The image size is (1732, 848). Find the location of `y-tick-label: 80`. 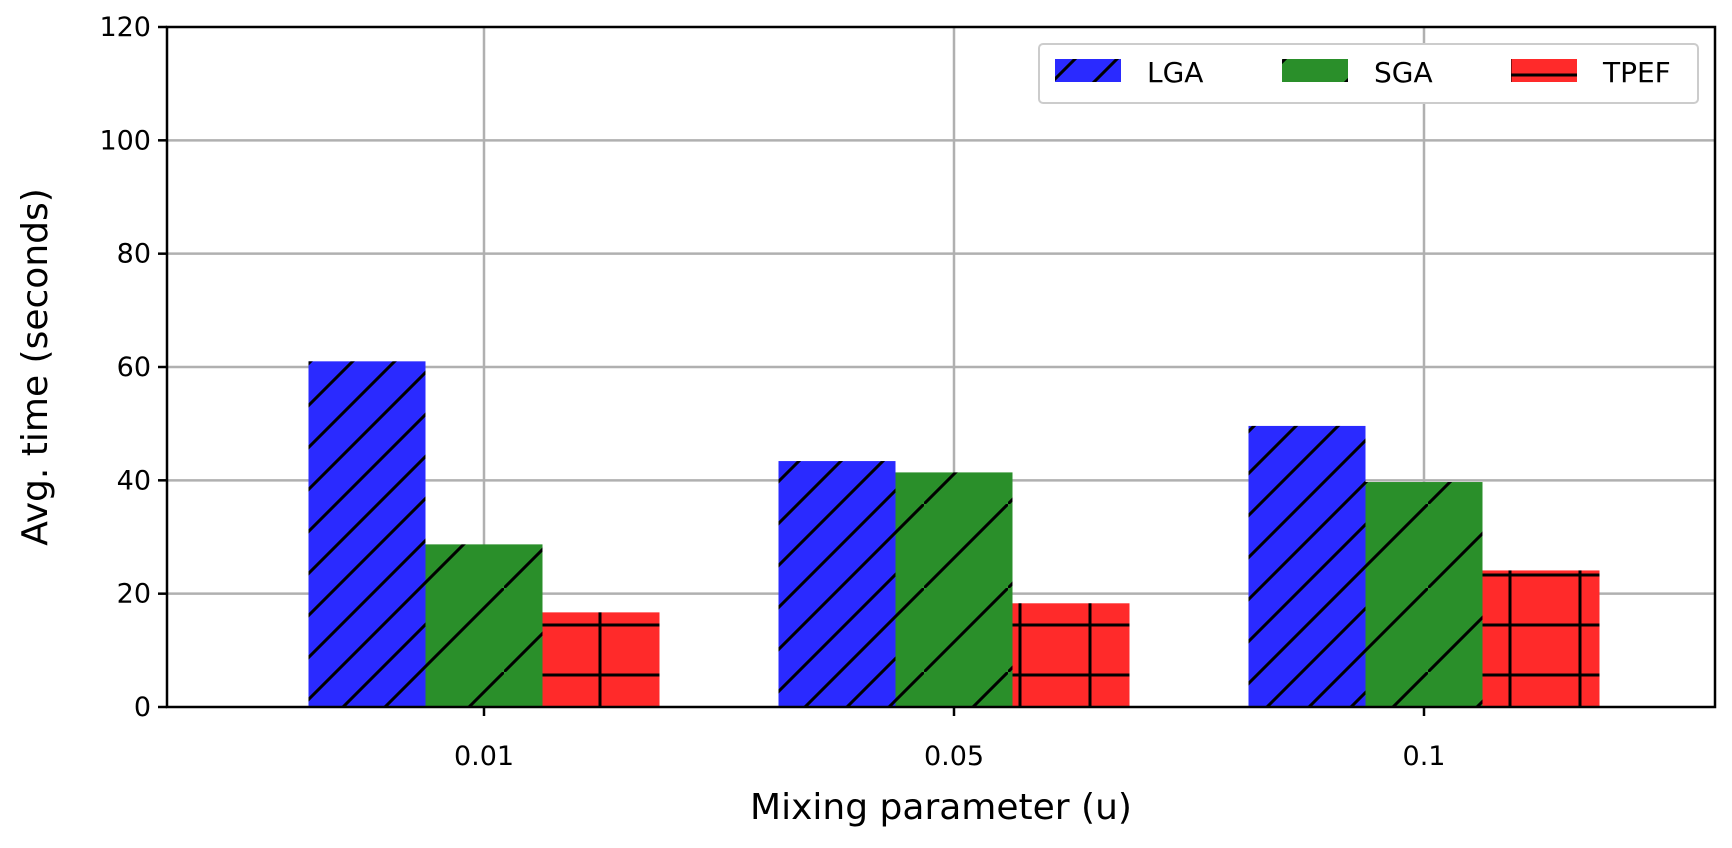

y-tick-label: 80 is located at coordinates (134, 254).